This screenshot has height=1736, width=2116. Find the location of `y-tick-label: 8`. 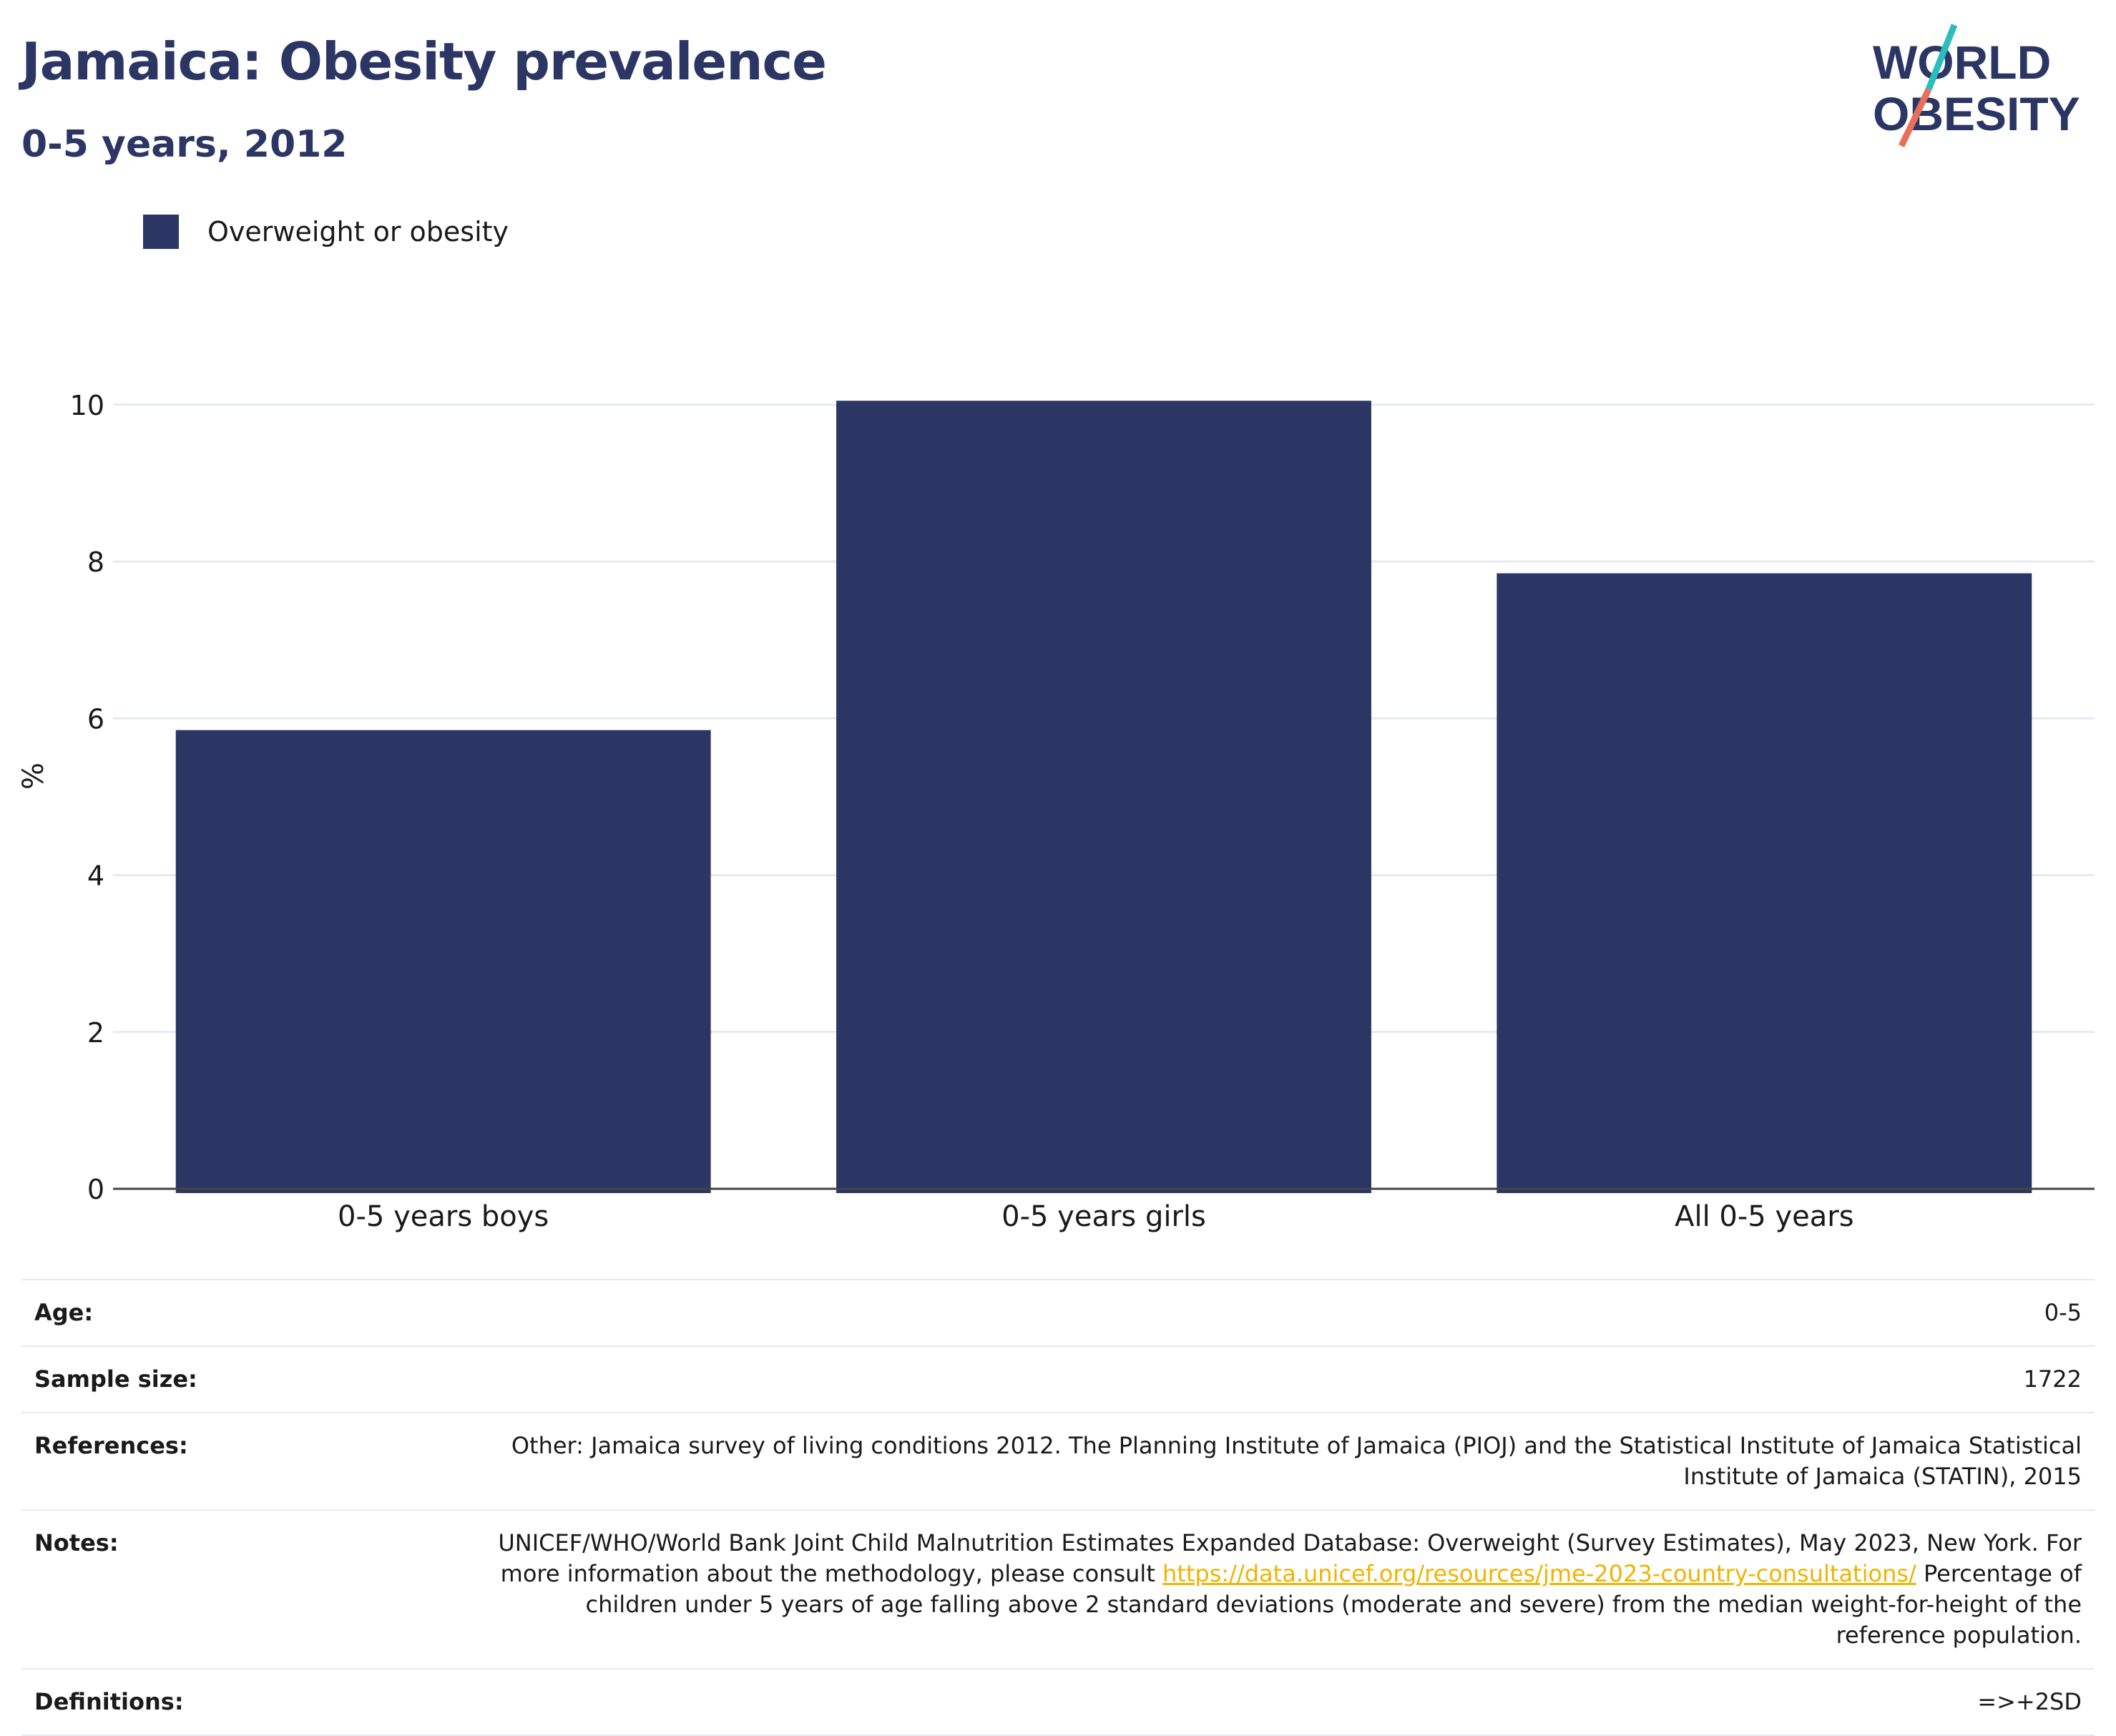

y-tick-label: 8 is located at coordinates (95, 562).